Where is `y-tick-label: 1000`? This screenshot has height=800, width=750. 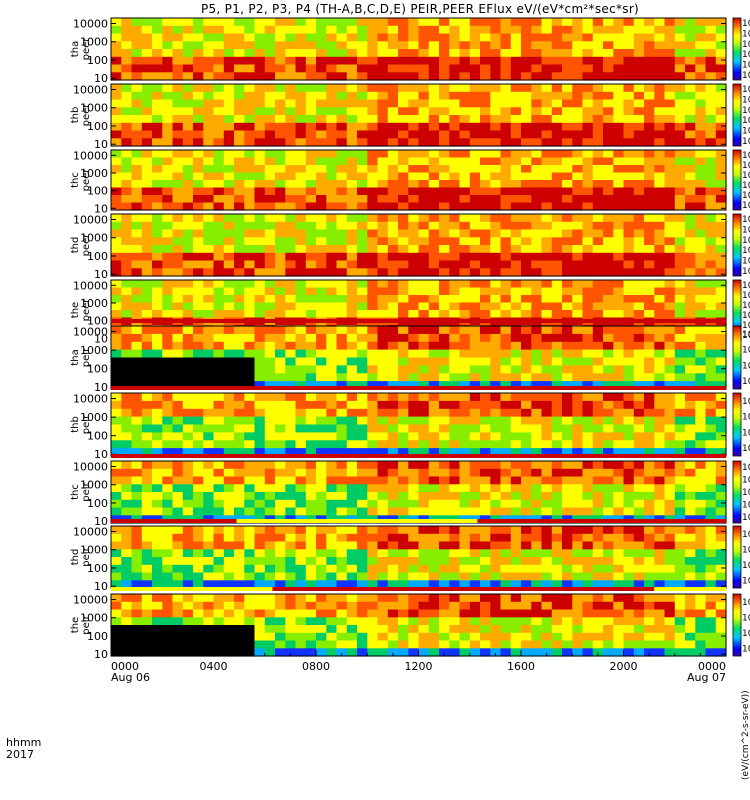
y-tick-label: 1000 is located at coordinates (94, 550).